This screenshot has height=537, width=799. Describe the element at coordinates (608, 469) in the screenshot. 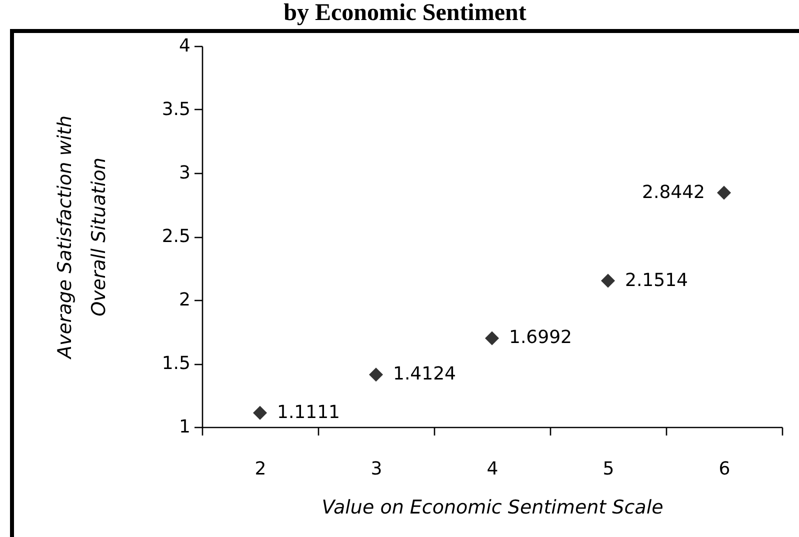

I see `x-tick-label: 5` at that location.